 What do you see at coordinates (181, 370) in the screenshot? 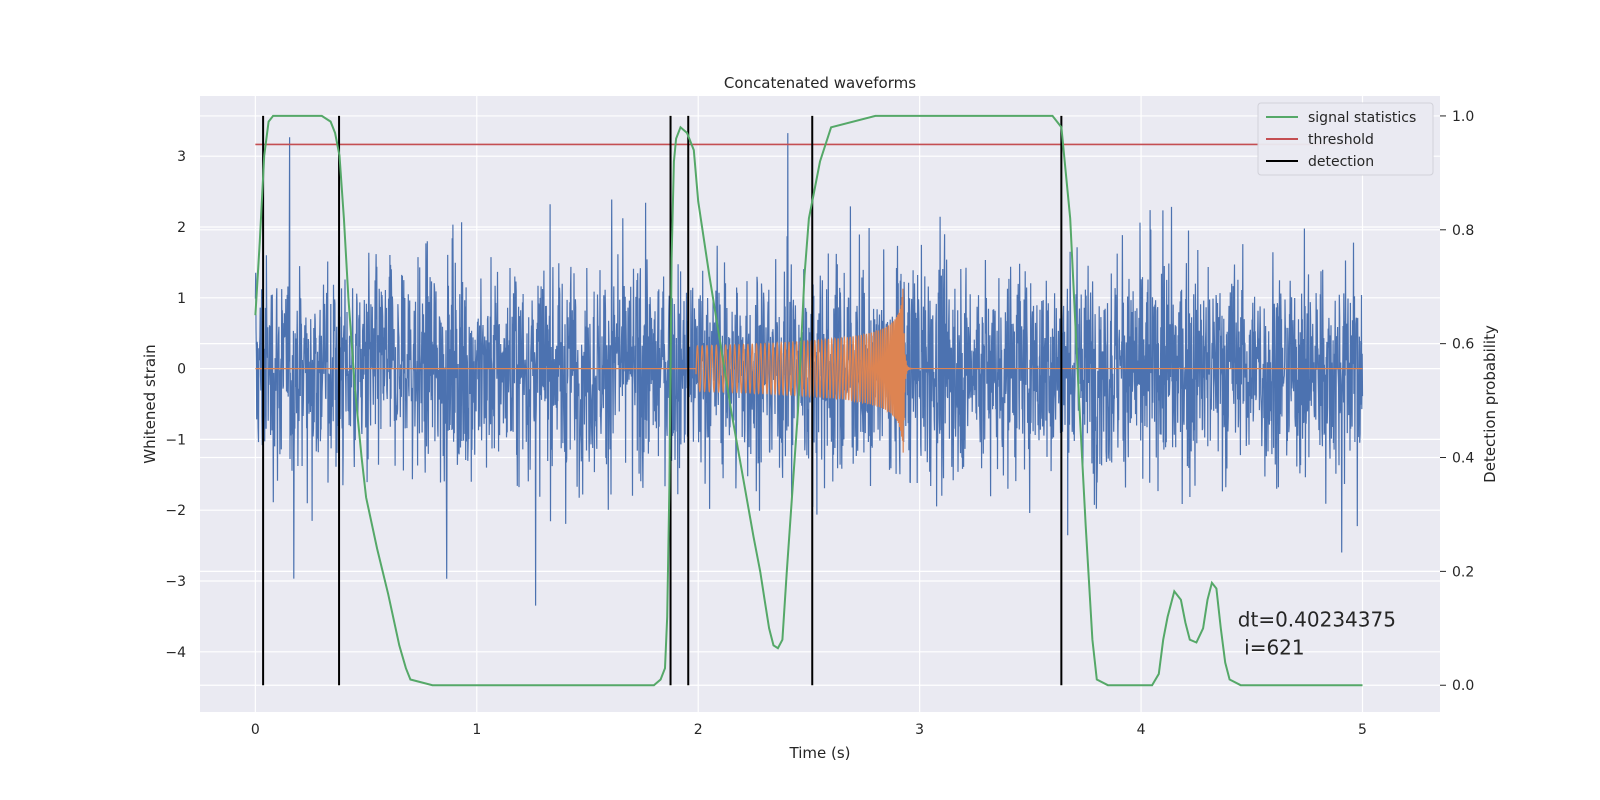
I see `y-tick-label: 0` at bounding box center [181, 370].